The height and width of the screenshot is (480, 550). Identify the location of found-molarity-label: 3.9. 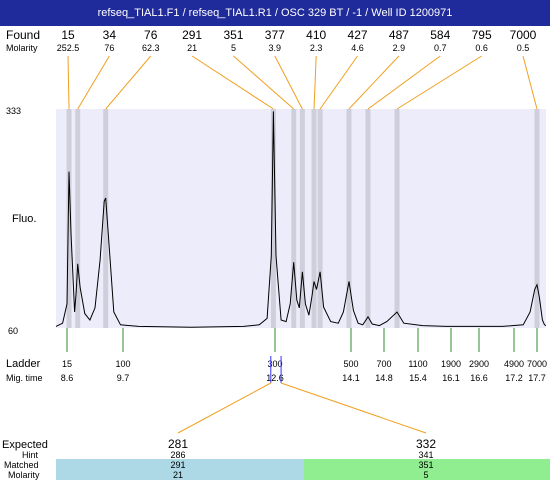
(275, 48).